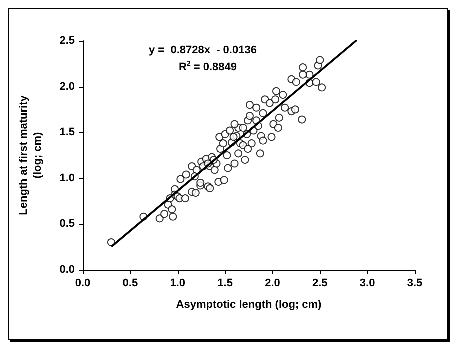  Describe the element at coordinates (272, 284) in the screenshot. I see `x-tick-label: 2.0` at that location.